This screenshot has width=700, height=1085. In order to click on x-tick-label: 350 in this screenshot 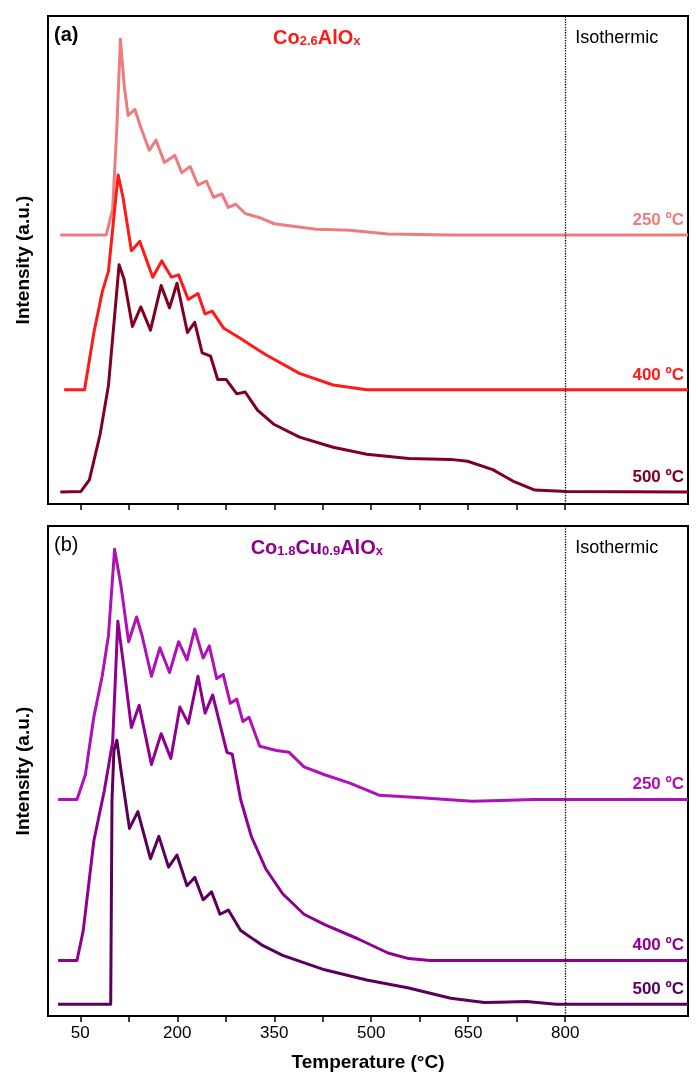, I will do `click(274, 1032)`.